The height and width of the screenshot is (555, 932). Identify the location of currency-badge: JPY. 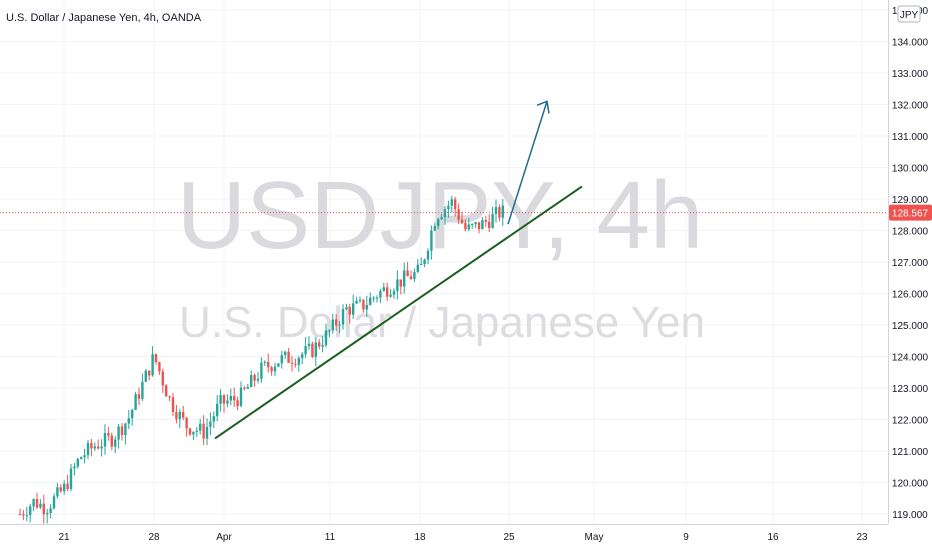
(909, 14).